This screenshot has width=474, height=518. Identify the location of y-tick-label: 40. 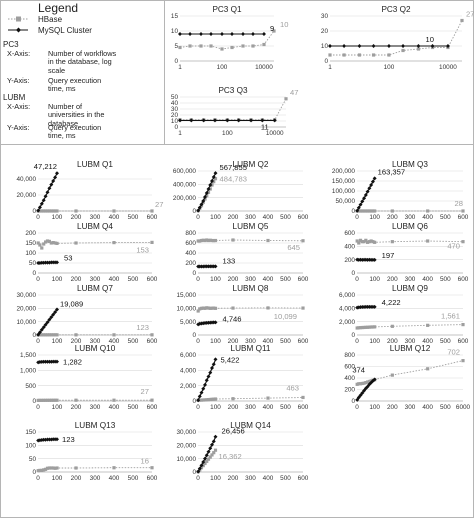
(175, 103).